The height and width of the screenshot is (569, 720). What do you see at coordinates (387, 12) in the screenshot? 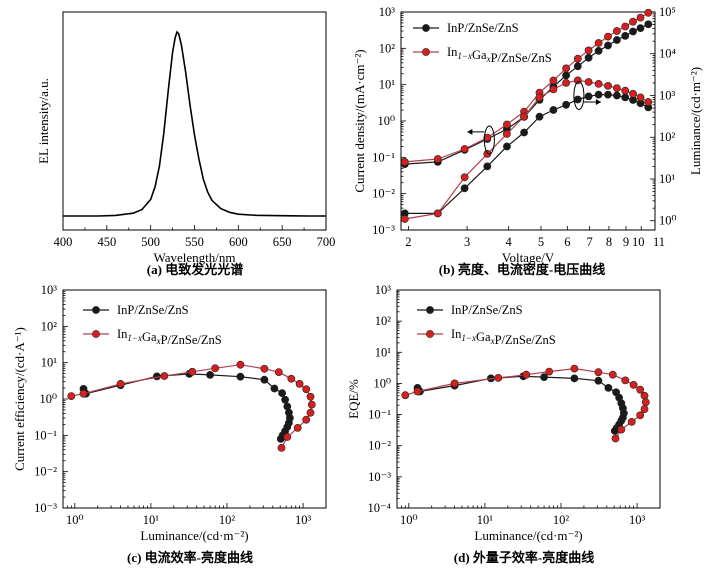
I see `panel-b-left-y-tick-label: 10³` at bounding box center [387, 12].